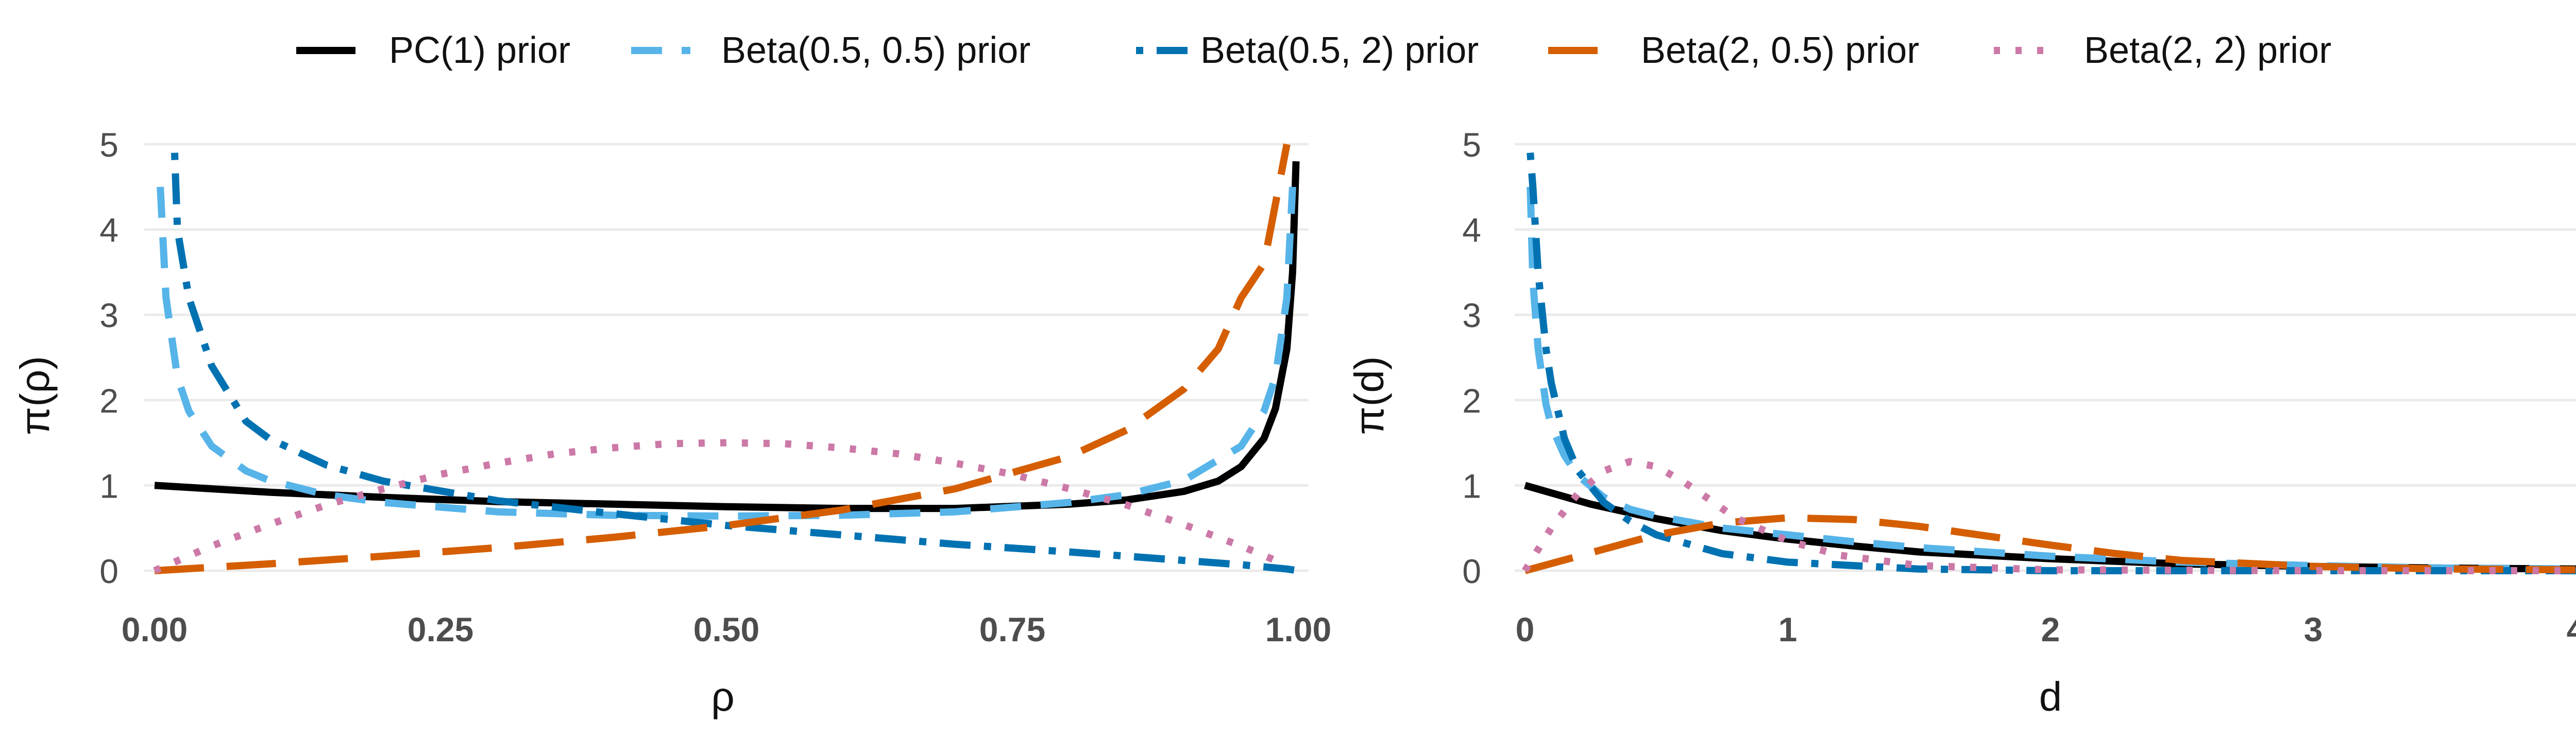 This screenshot has width=2576, height=735. What do you see at coordinates (1471, 230) in the screenshot?
I see `d-y-tick-label: 4` at bounding box center [1471, 230].